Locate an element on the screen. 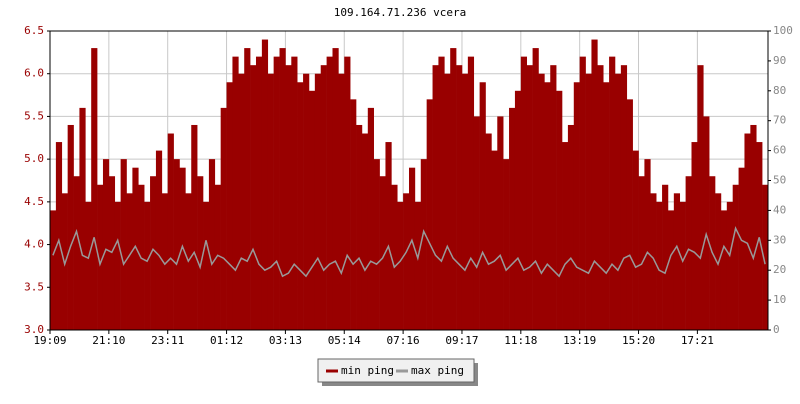  x-tick-label: 19:09 is located at coordinates (49, 340).